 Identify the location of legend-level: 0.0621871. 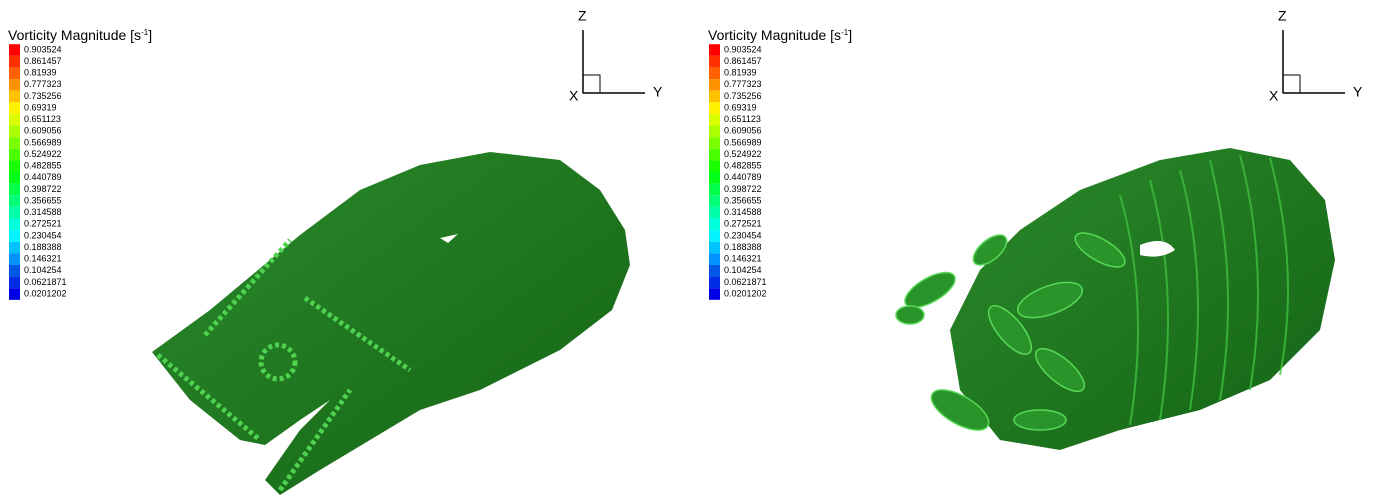
(45, 282).